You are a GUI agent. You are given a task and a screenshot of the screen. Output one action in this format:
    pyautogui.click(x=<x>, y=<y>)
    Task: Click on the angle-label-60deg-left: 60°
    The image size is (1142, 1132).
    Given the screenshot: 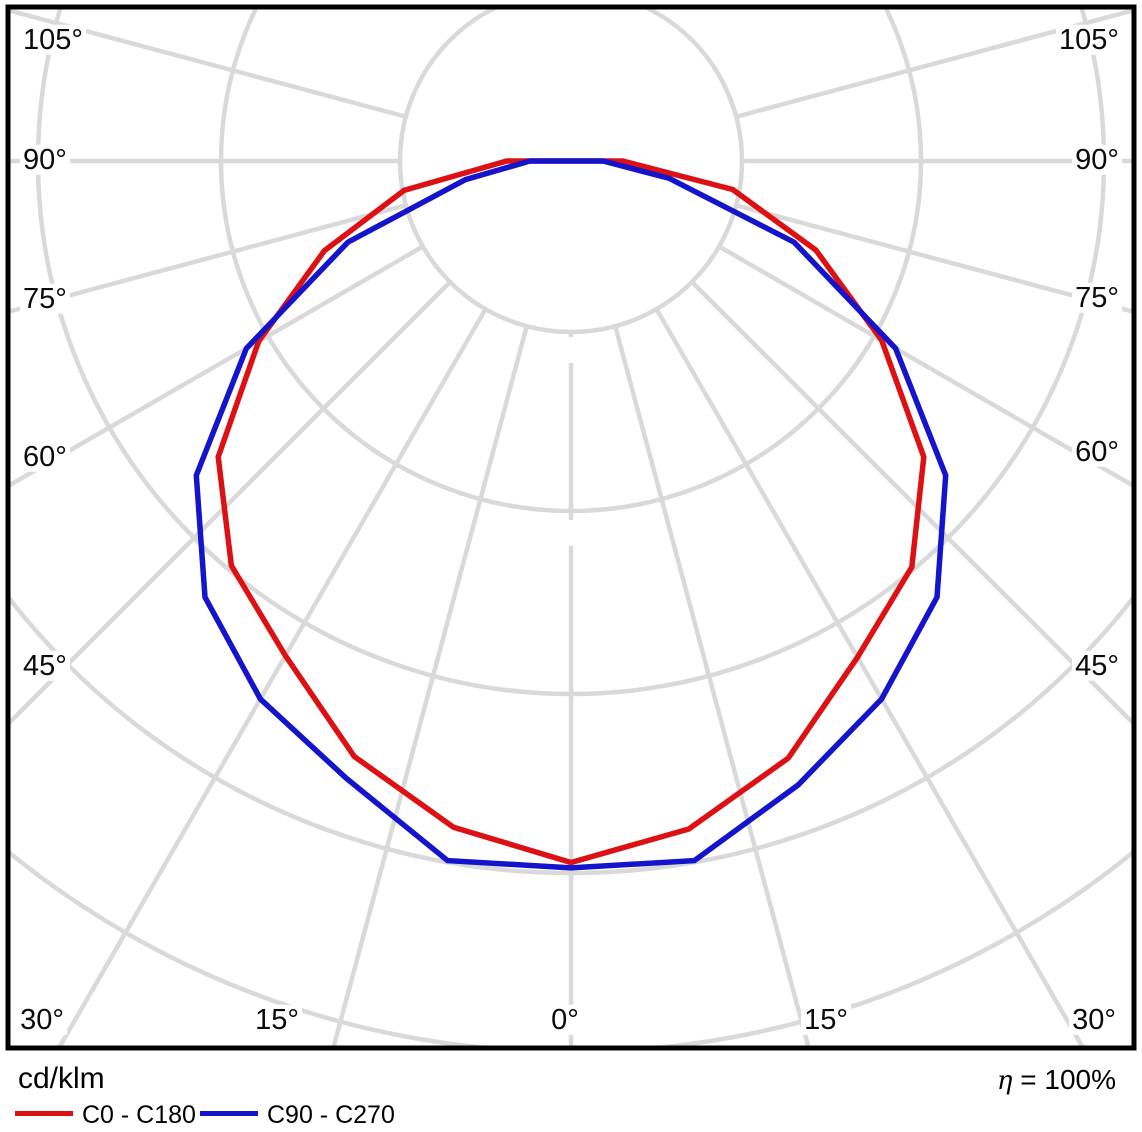 What is the action you would take?
    pyautogui.click(x=45, y=456)
    